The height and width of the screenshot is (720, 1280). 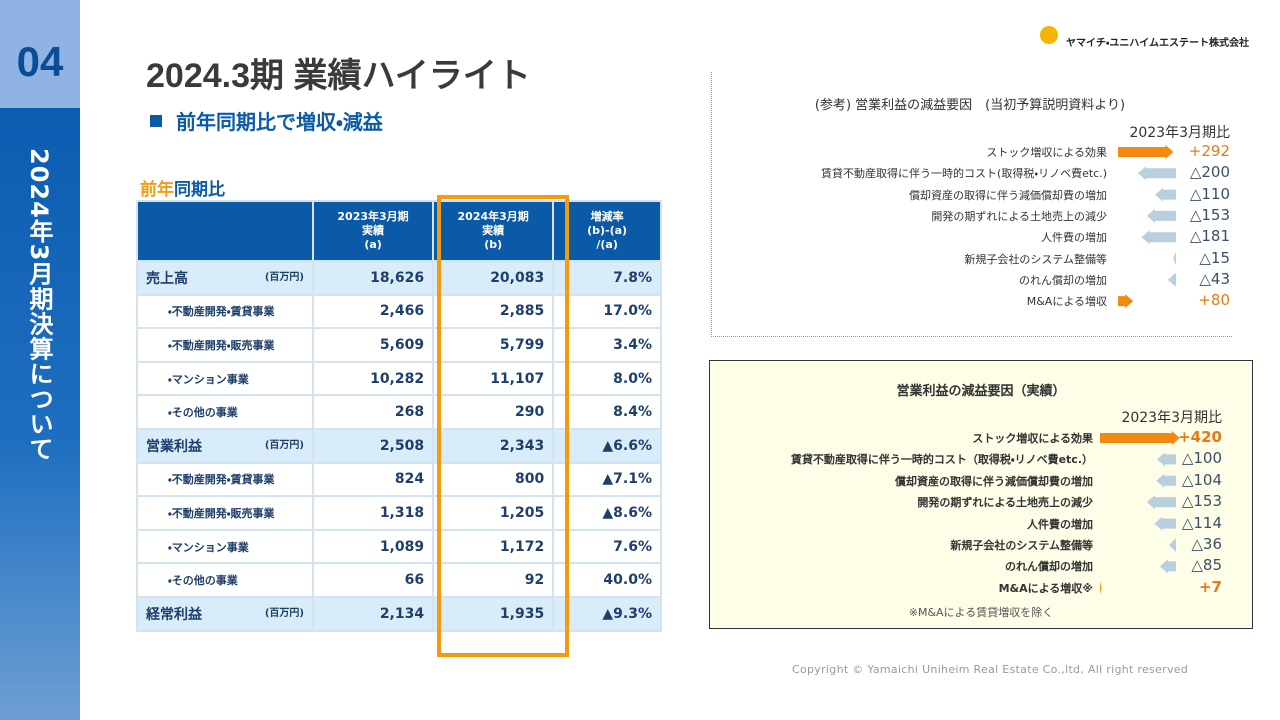 What do you see at coordinates (607, 580) in the screenshot?
I see `cell: 40.0%` at bounding box center [607, 580].